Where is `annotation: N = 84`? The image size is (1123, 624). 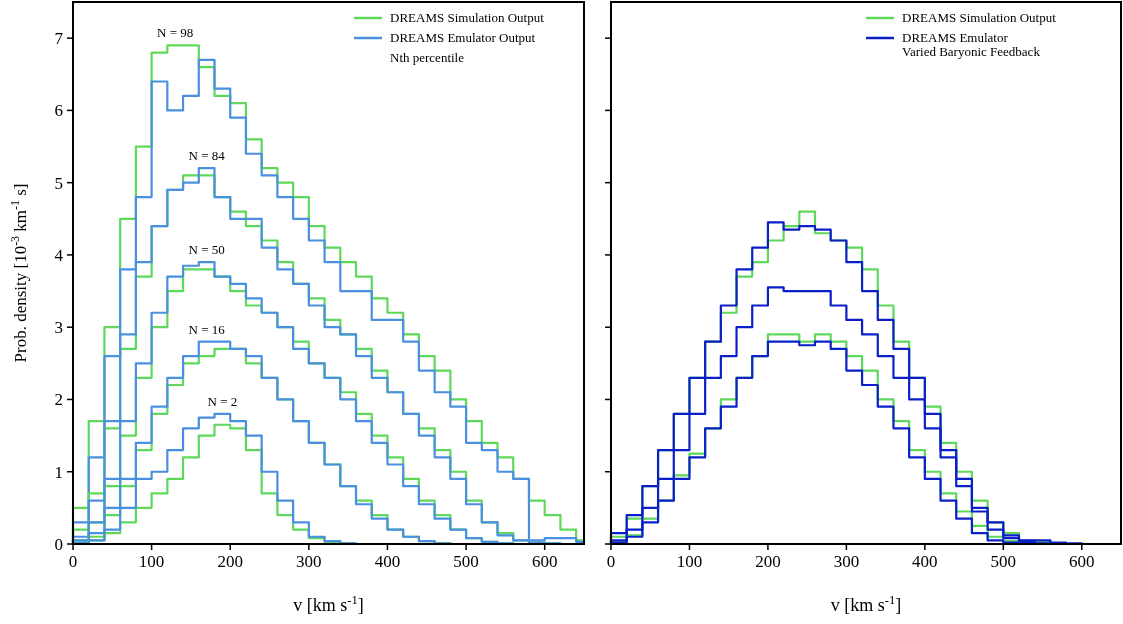
annotation: N = 84 is located at coordinates (207, 156).